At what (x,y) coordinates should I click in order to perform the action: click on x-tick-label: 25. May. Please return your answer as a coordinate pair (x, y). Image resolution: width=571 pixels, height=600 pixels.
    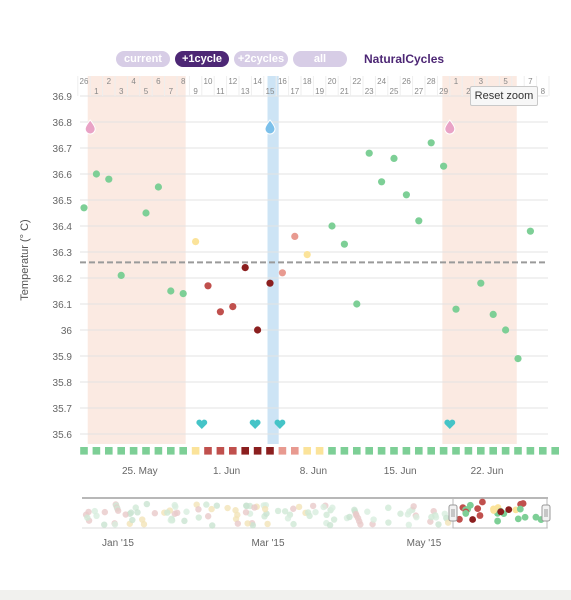
    Looking at the image, I should click on (140, 471).